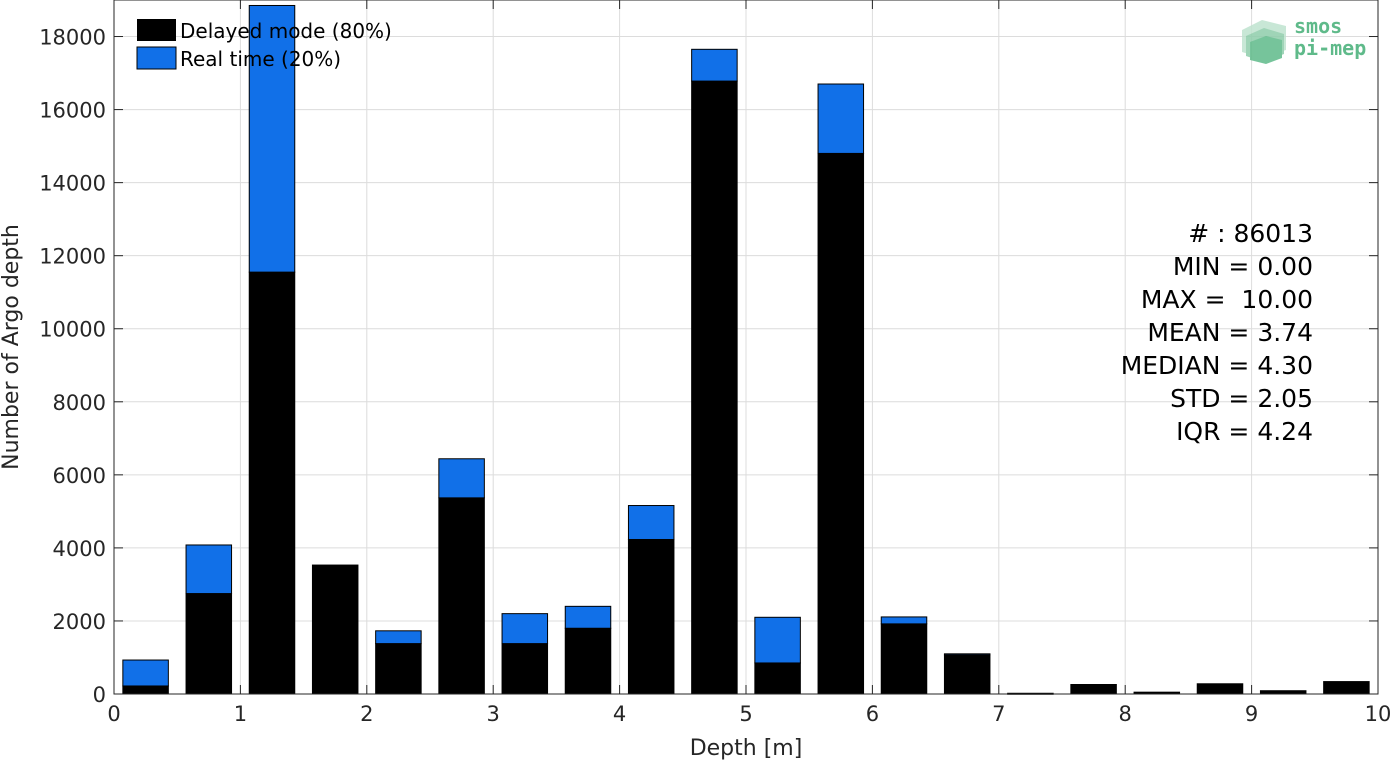 This screenshot has height=762, width=1392. I want to click on legend-swatch-delayed, so click(156, 30).